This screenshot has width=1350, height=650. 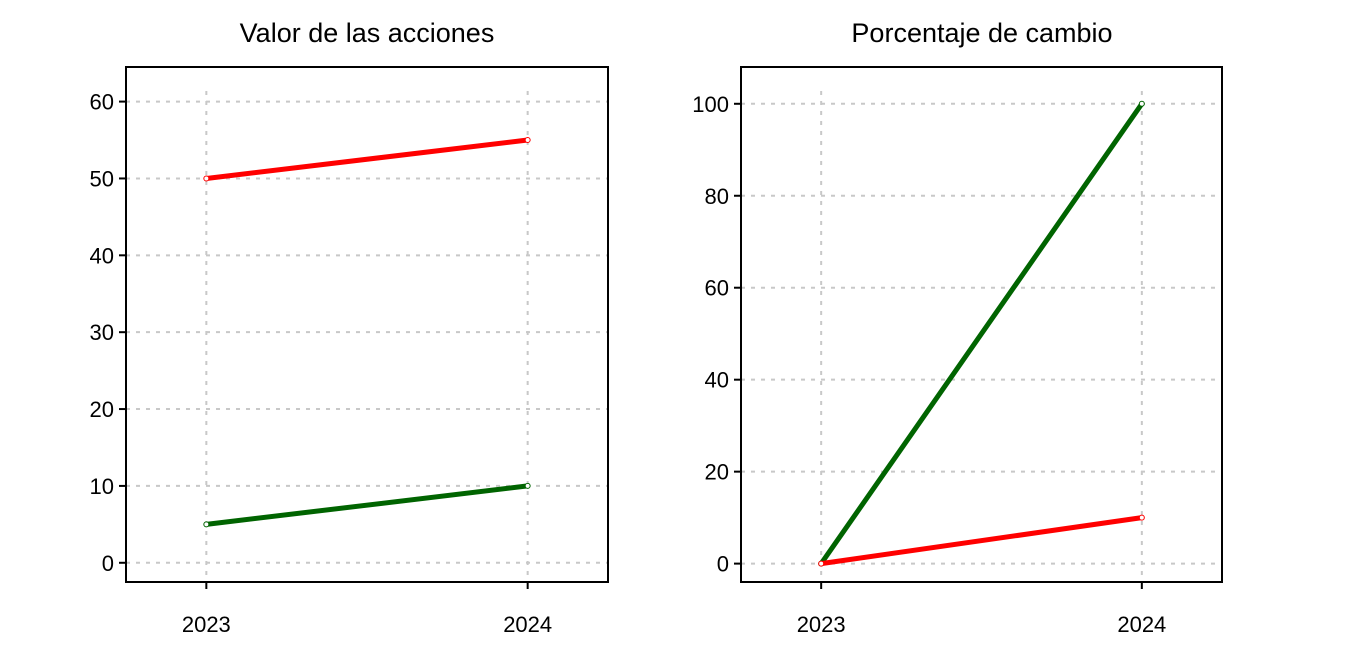 I want to click on chart-title: Valor de las acciones, so click(x=367, y=33).